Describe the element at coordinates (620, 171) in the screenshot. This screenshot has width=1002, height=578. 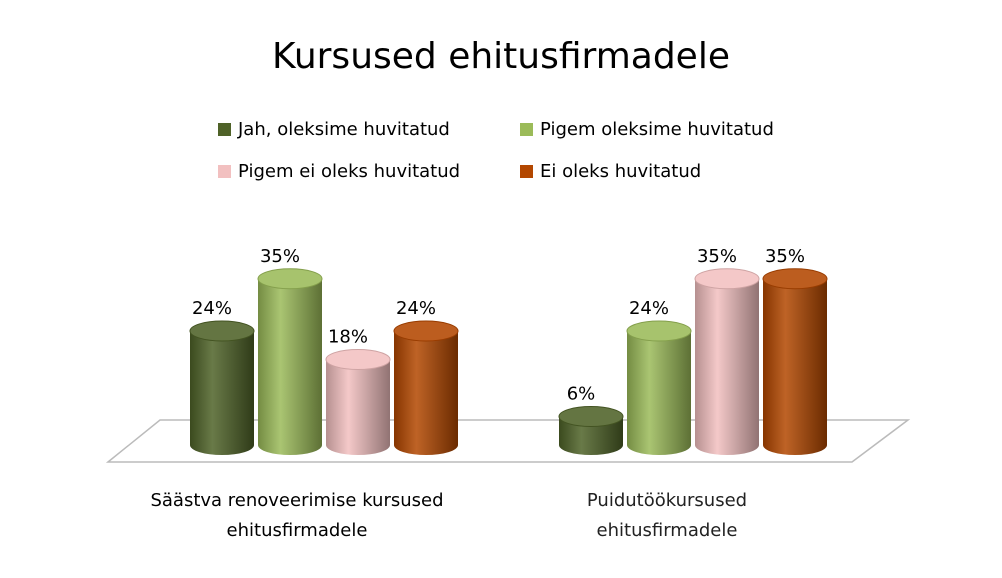
I see `legend-label: Ei oleks huvitatud` at that location.